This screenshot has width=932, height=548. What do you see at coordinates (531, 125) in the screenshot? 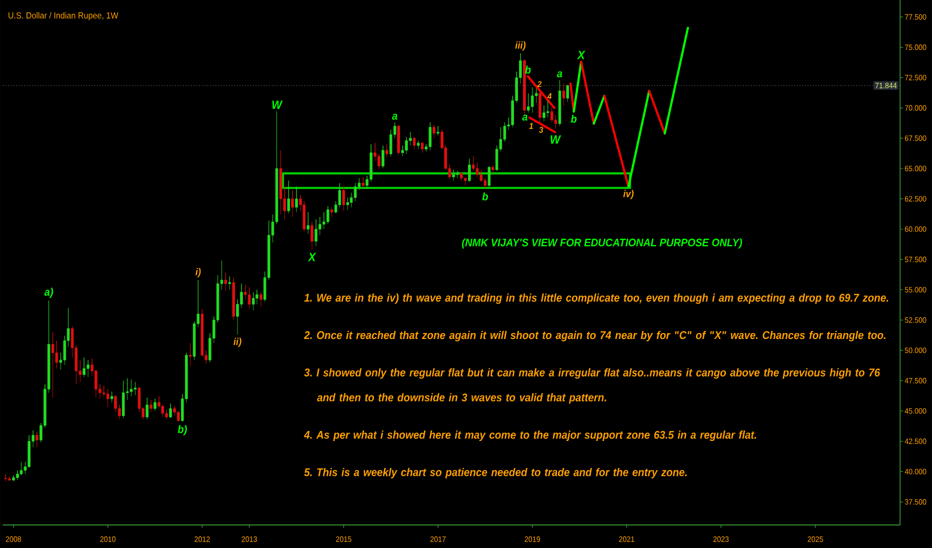
I see `annotation: 1` at bounding box center [531, 125].